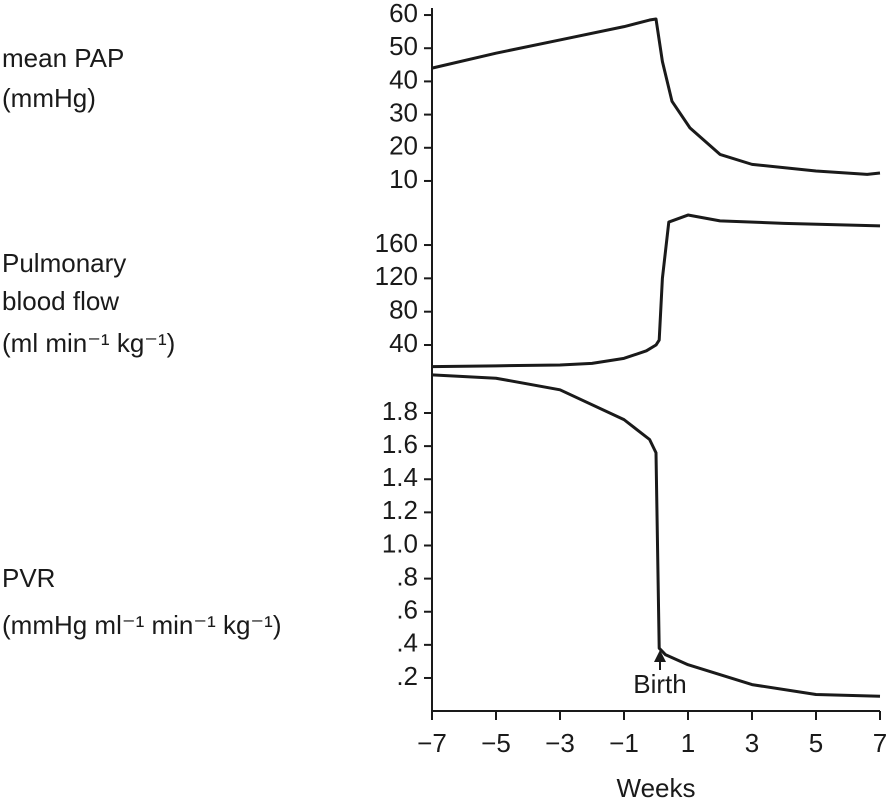 The image size is (893, 805). I want to click on y-tick-label: 1.8, so click(400, 411).